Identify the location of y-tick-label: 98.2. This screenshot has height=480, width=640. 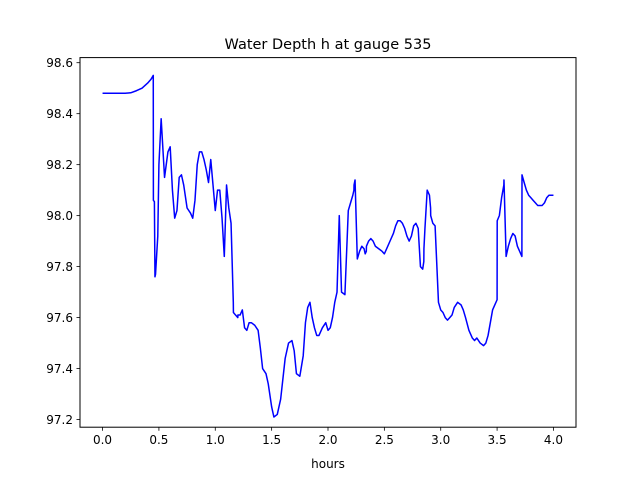
(59, 165).